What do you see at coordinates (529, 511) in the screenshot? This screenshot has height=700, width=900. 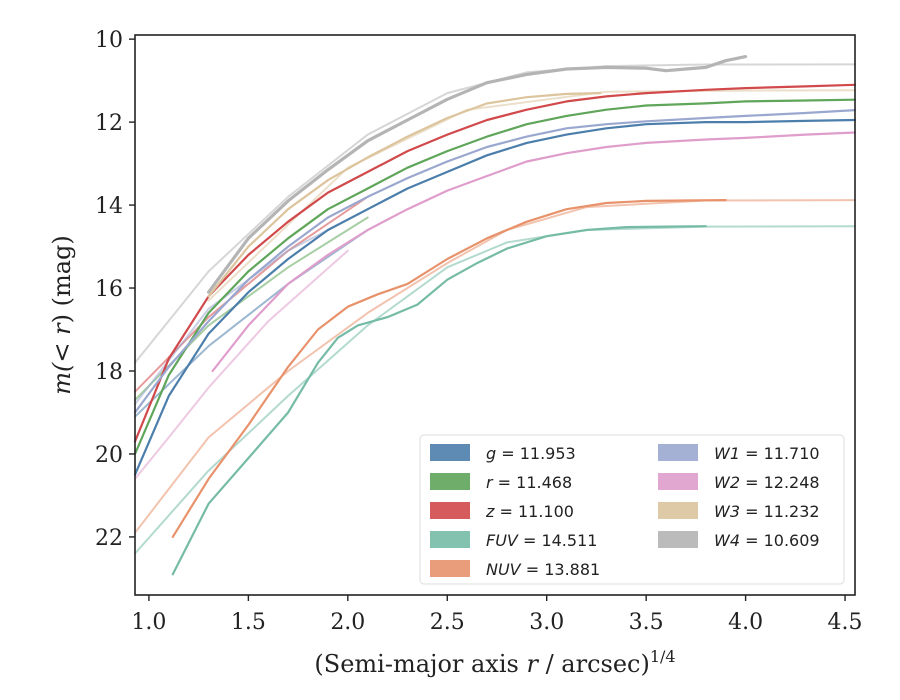 I see `legend-label: z = 11.100` at bounding box center [529, 511].